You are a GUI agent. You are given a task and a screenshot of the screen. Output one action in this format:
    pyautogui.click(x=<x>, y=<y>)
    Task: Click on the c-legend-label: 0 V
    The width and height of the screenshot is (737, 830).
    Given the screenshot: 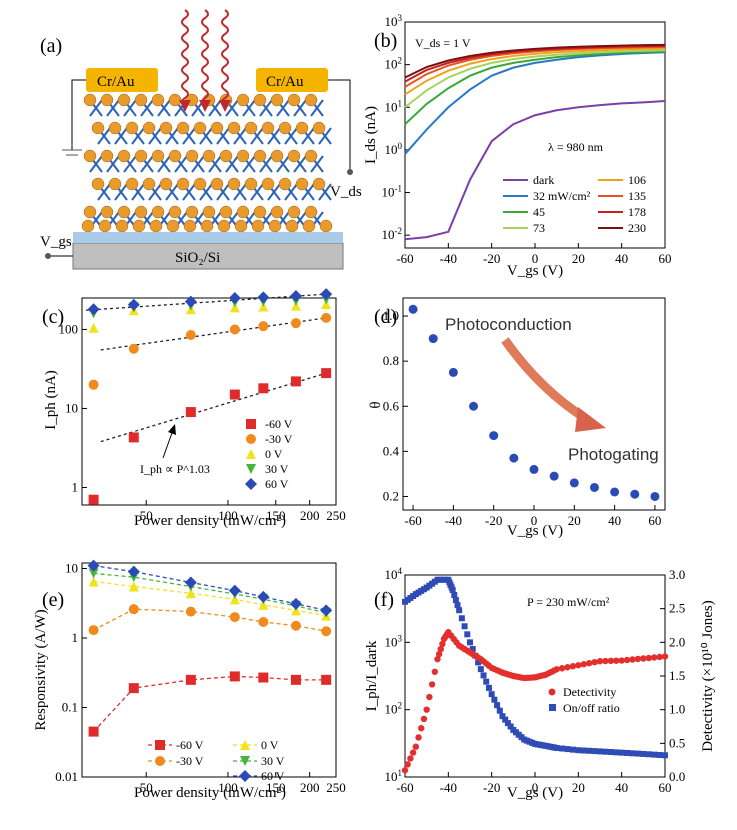 What is the action you would take?
    pyautogui.click(x=274, y=454)
    